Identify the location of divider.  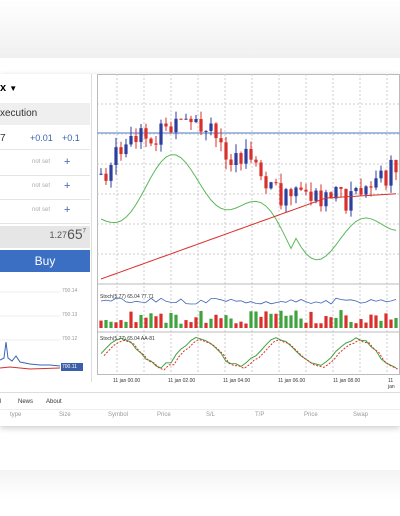
(200, 409).